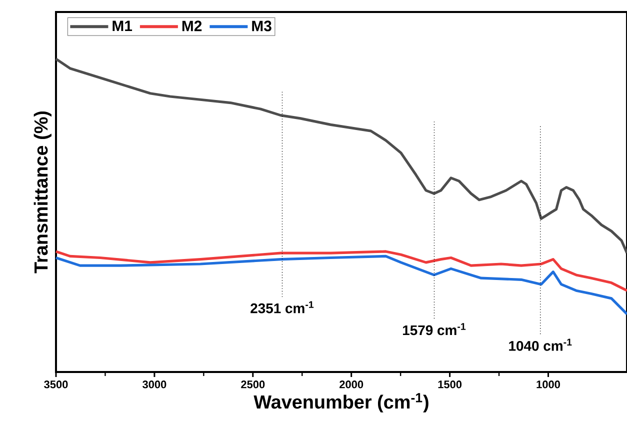 This screenshot has height=437, width=627. Describe the element at coordinates (56, 384) in the screenshot. I see `x-tick-label: 3500` at that location.